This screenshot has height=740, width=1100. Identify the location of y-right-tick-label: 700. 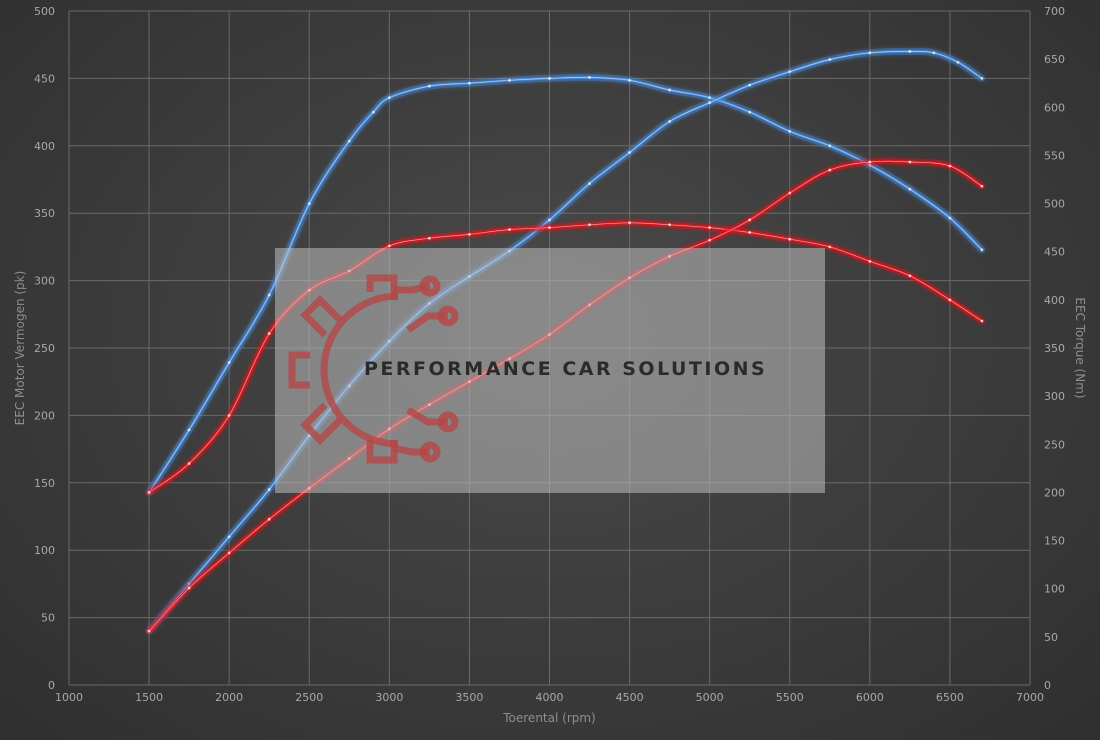
(1054, 11).